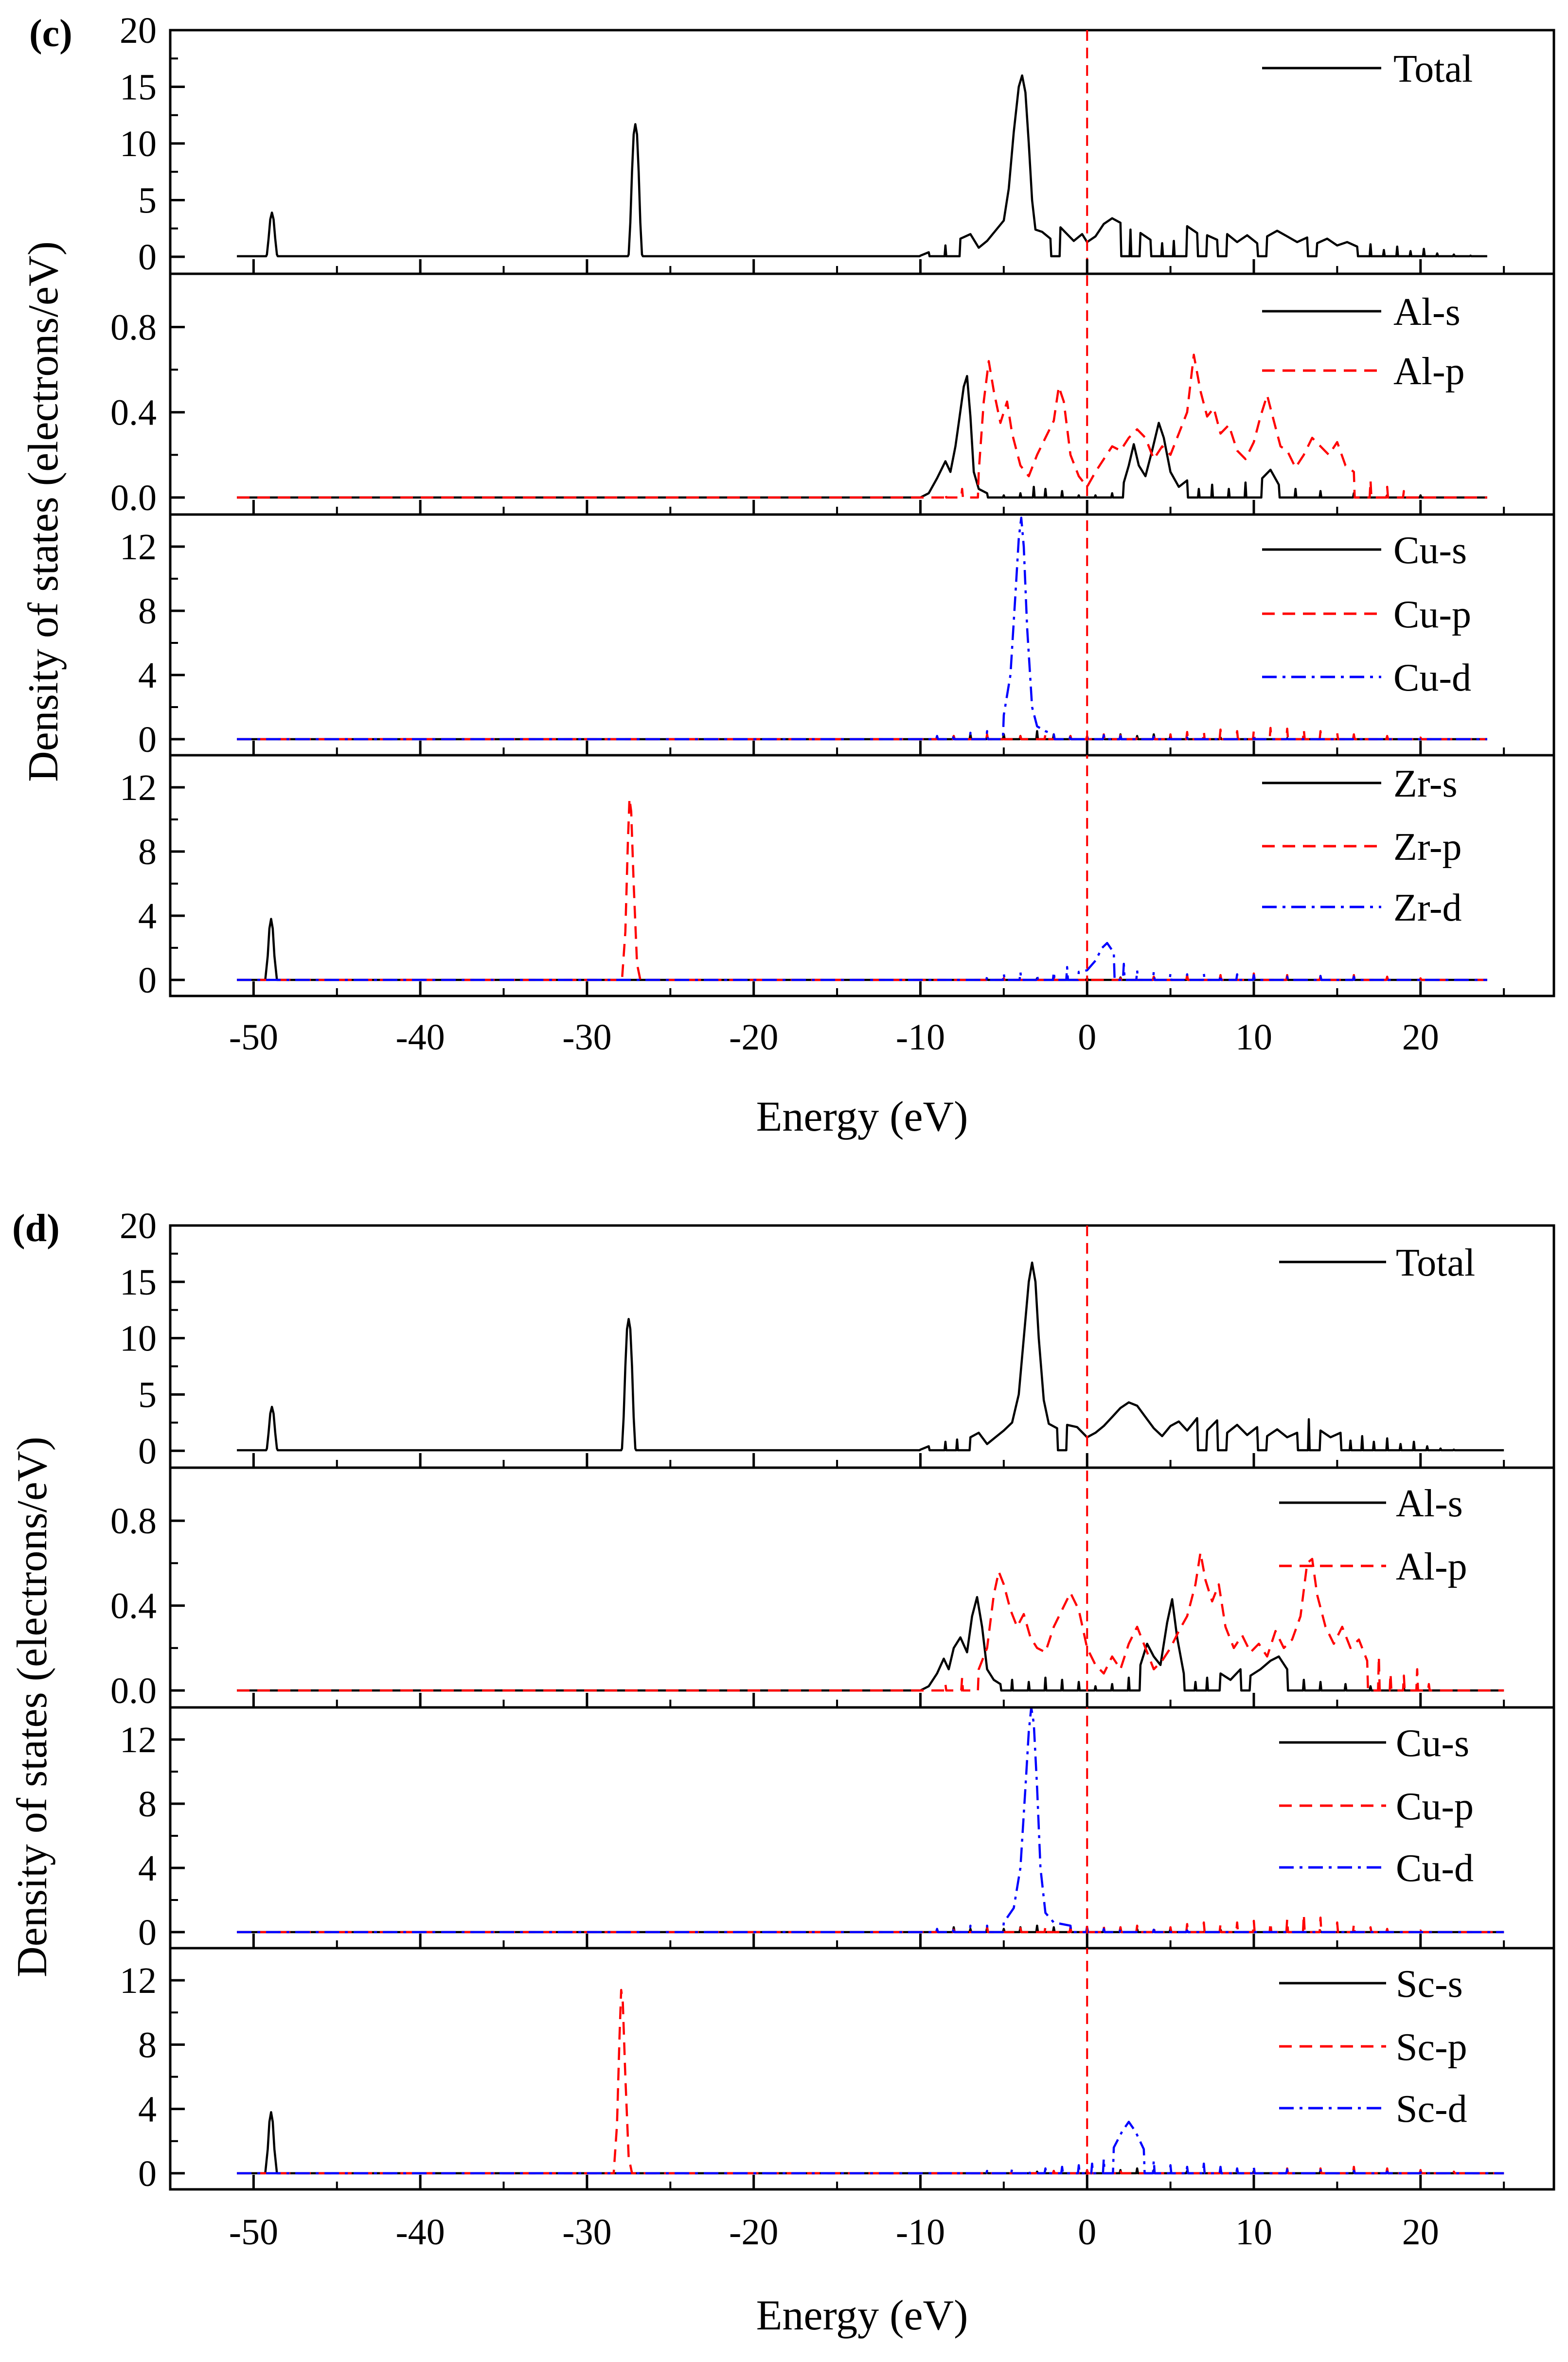  I want to click on series-line-sc-s, so click(870, 2143).